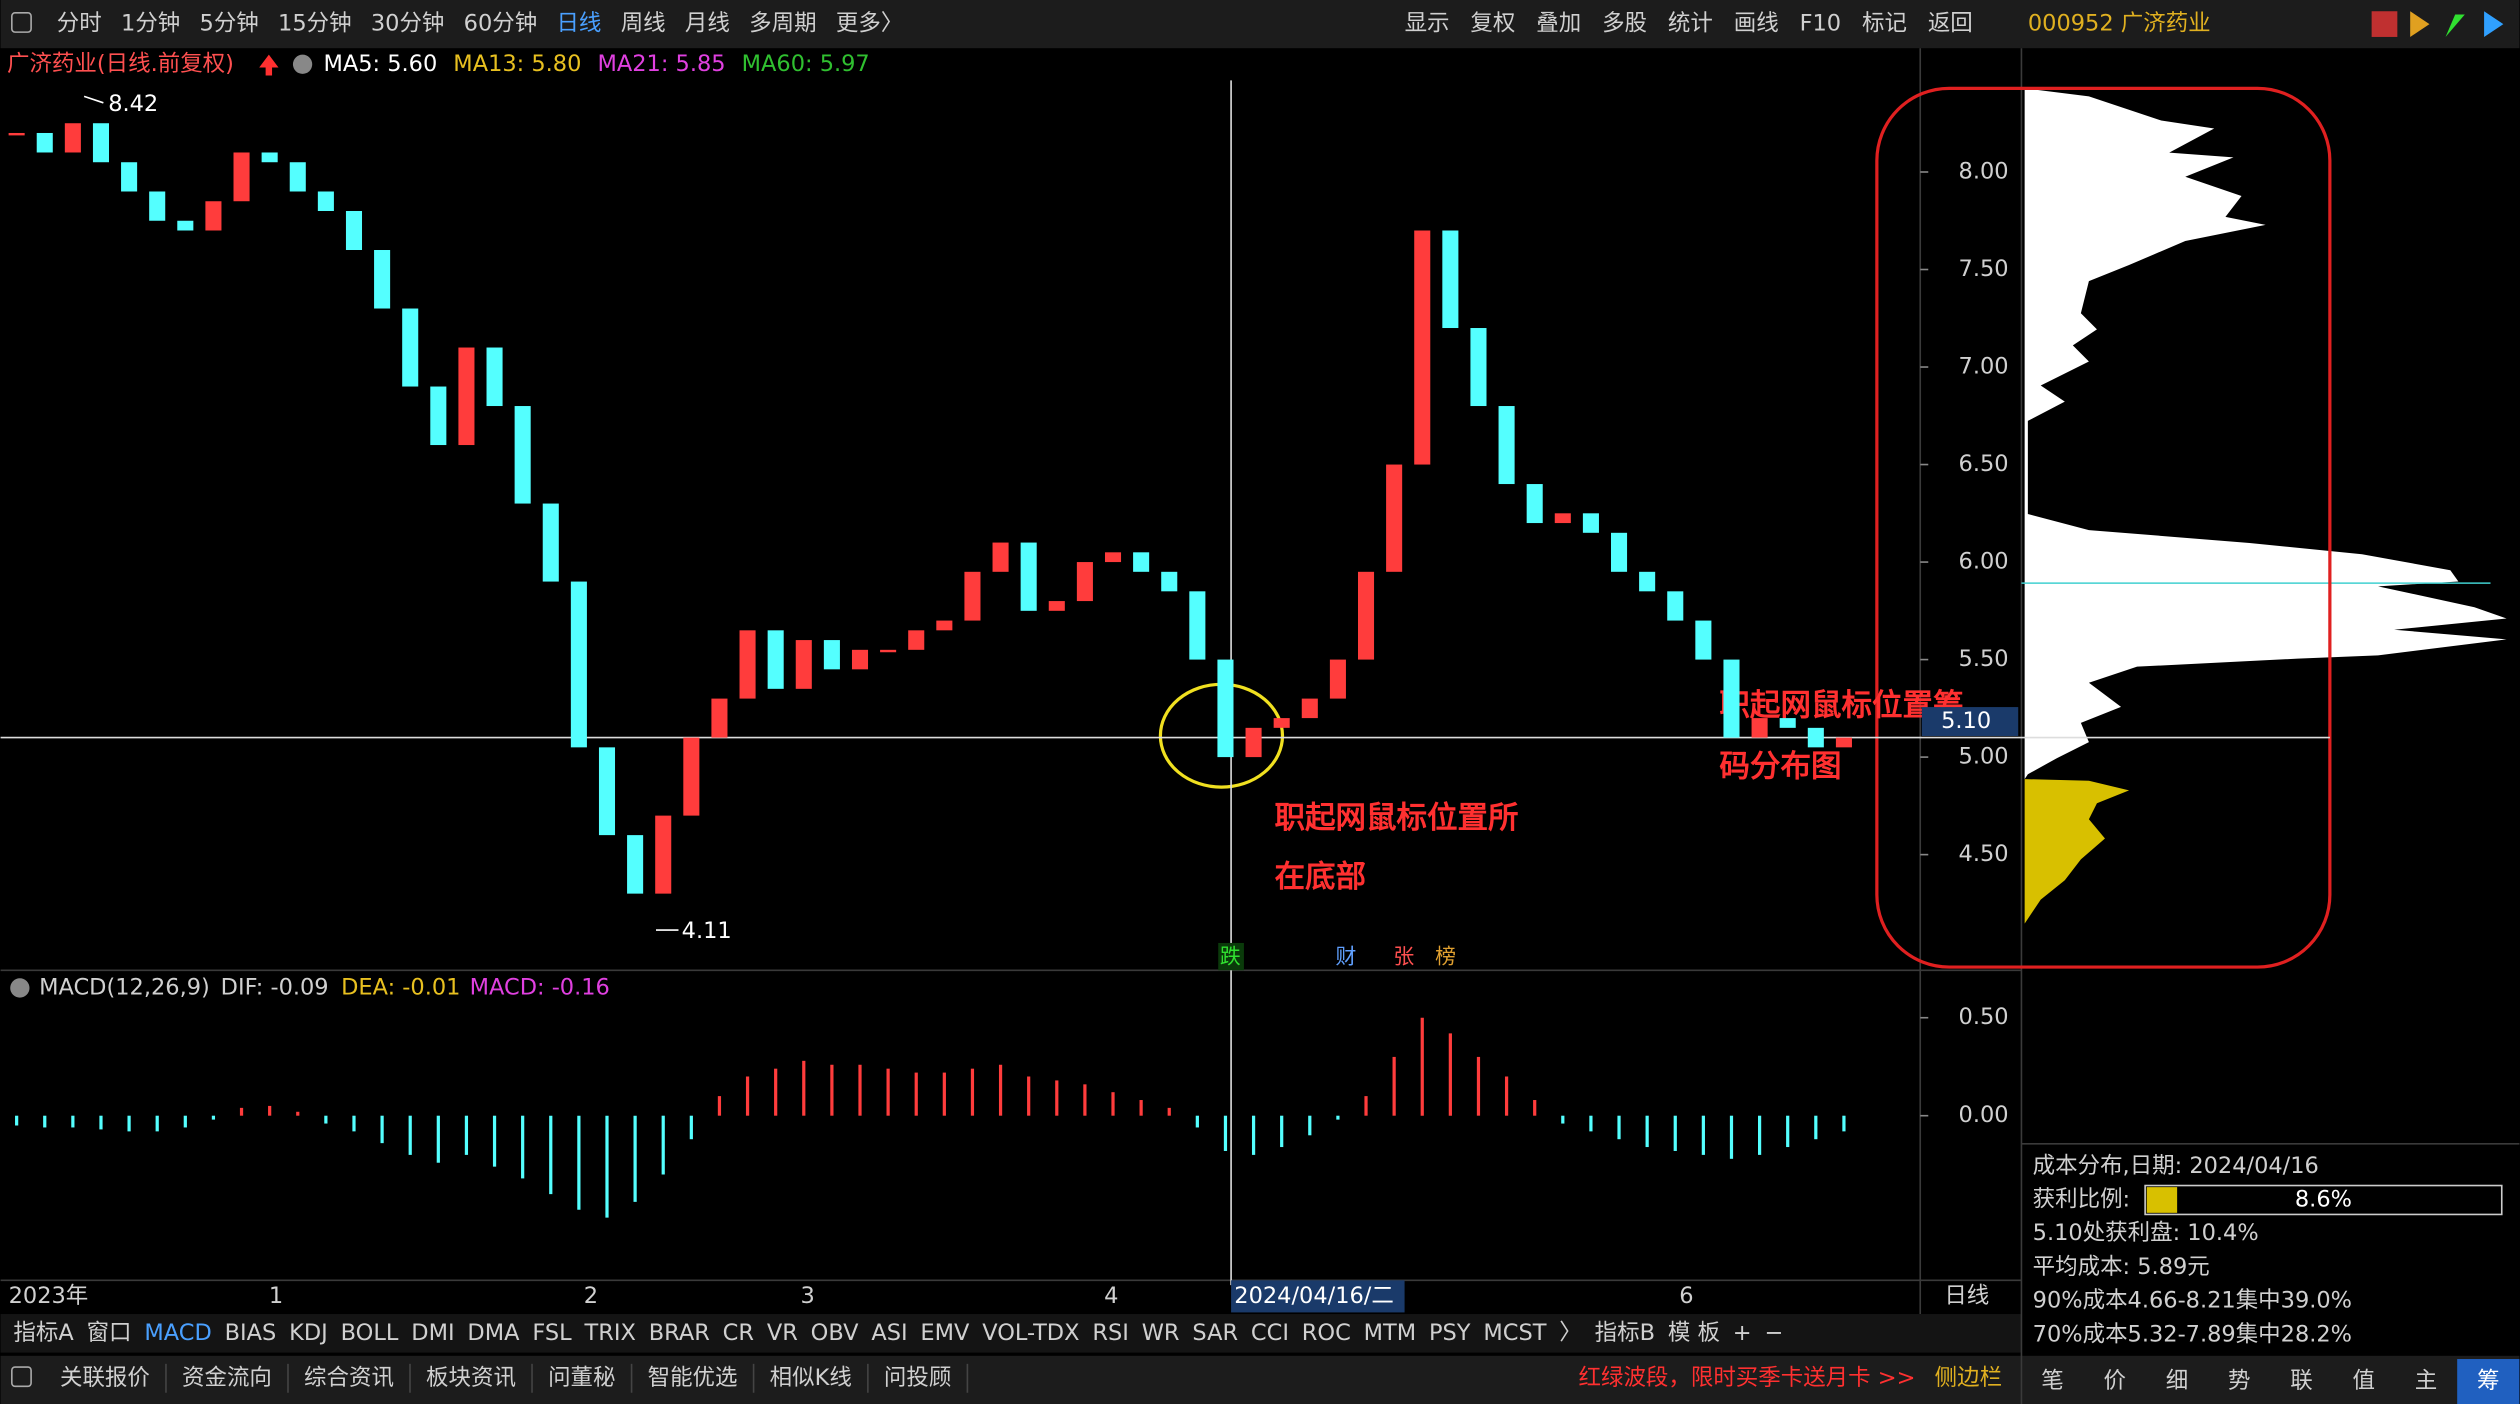 The width and height of the screenshot is (2520, 1404). I want to click on indicator-tab: DMI, so click(432, 1333).